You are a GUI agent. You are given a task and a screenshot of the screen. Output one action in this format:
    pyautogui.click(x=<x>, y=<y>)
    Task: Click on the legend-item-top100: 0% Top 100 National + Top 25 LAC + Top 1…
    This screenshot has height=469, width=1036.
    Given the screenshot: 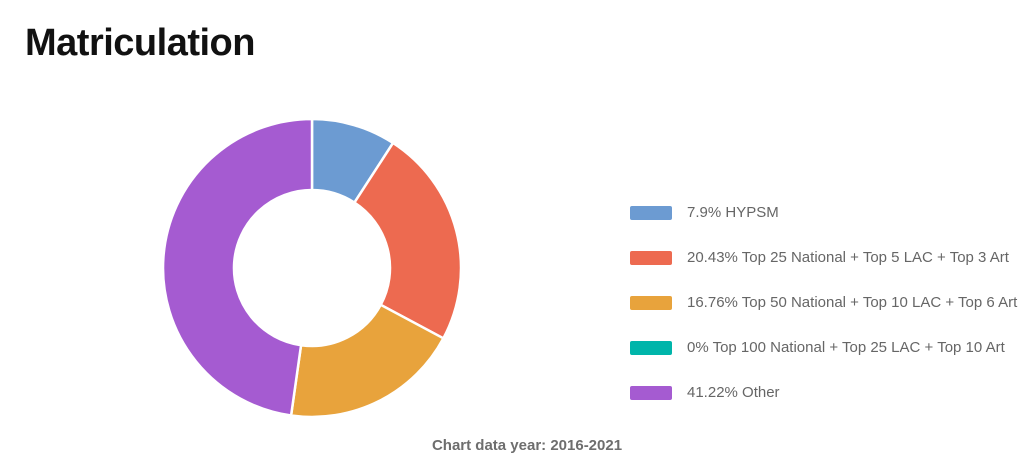 What is the action you would take?
    pyautogui.click(x=823, y=347)
    